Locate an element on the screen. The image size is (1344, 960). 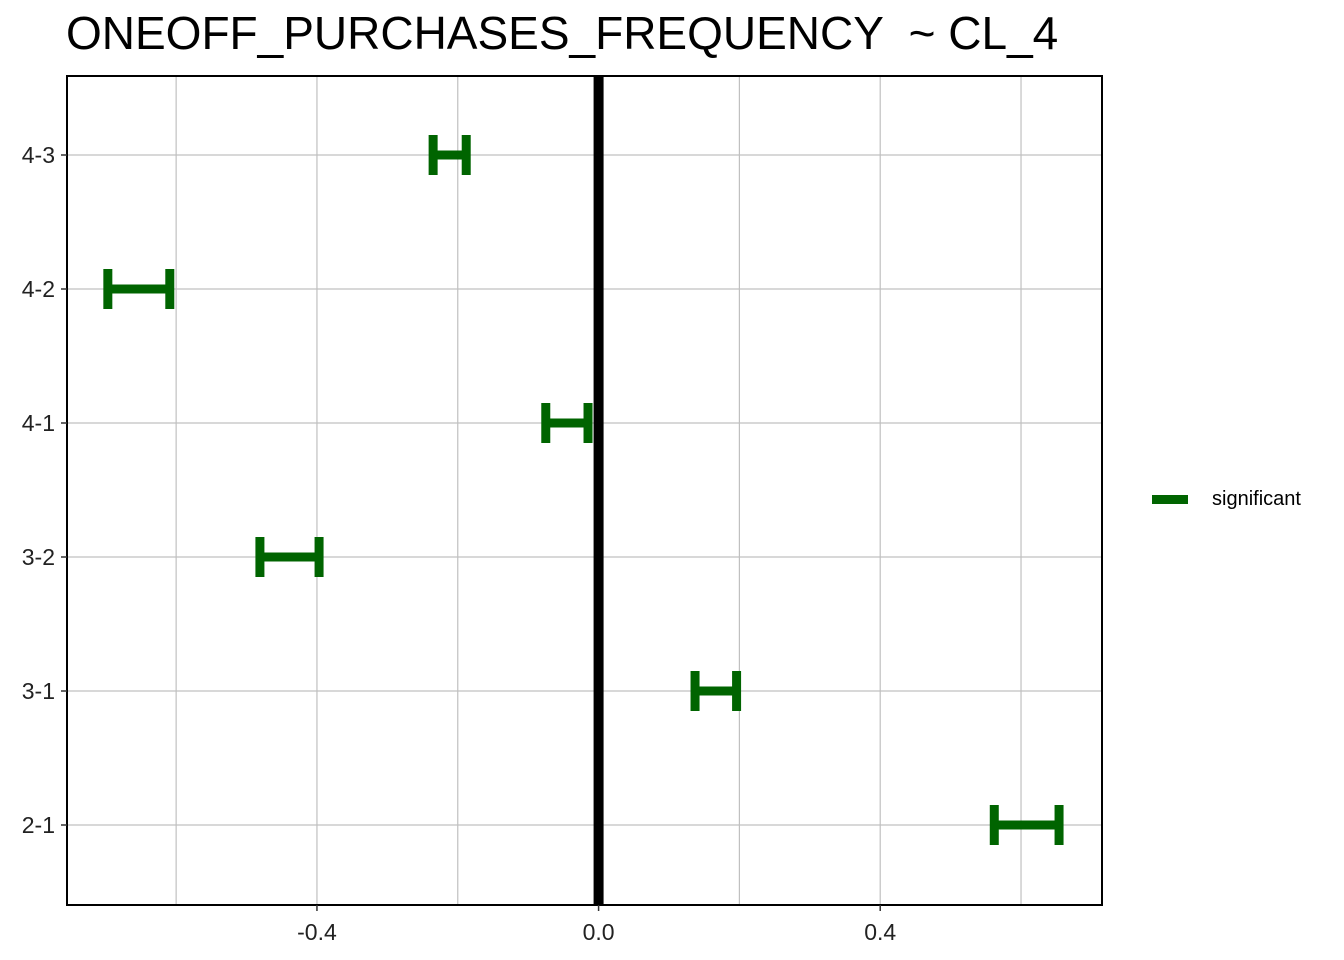
legend-label-significant: significant is located at coordinates (1256, 499).